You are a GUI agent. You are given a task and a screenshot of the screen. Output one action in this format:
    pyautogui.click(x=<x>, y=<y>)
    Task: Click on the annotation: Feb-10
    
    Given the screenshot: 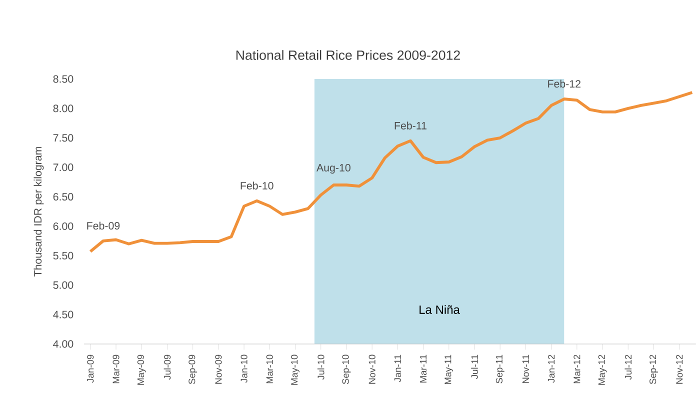 What is the action you would take?
    pyautogui.click(x=257, y=186)
    